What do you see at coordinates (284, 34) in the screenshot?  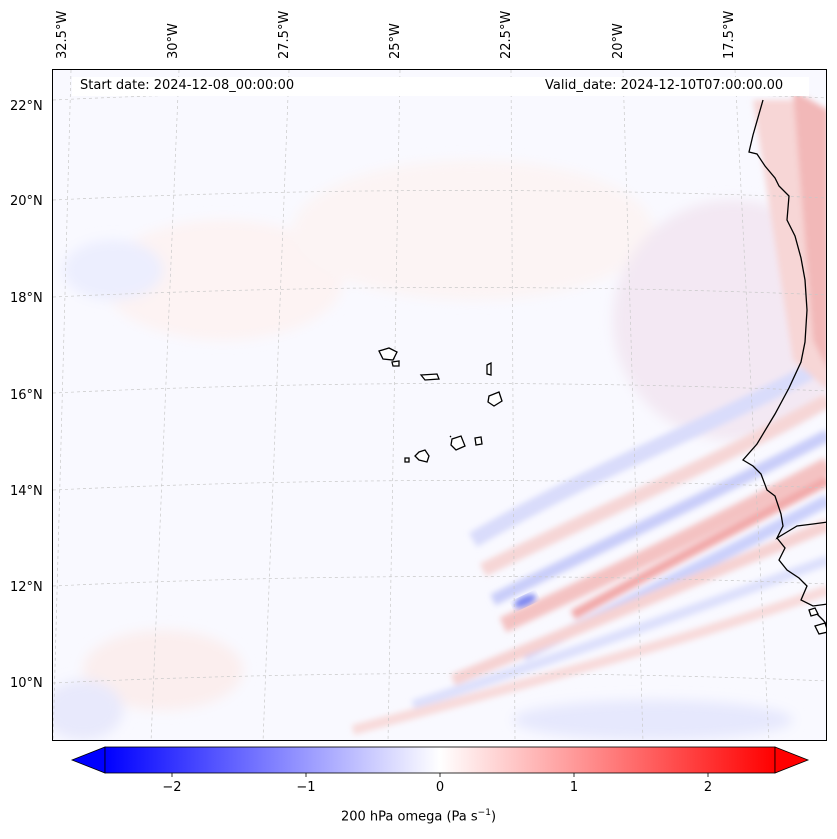 I see `lon-label-27.5w: 27.5°W` at bounding box center [284, 34].